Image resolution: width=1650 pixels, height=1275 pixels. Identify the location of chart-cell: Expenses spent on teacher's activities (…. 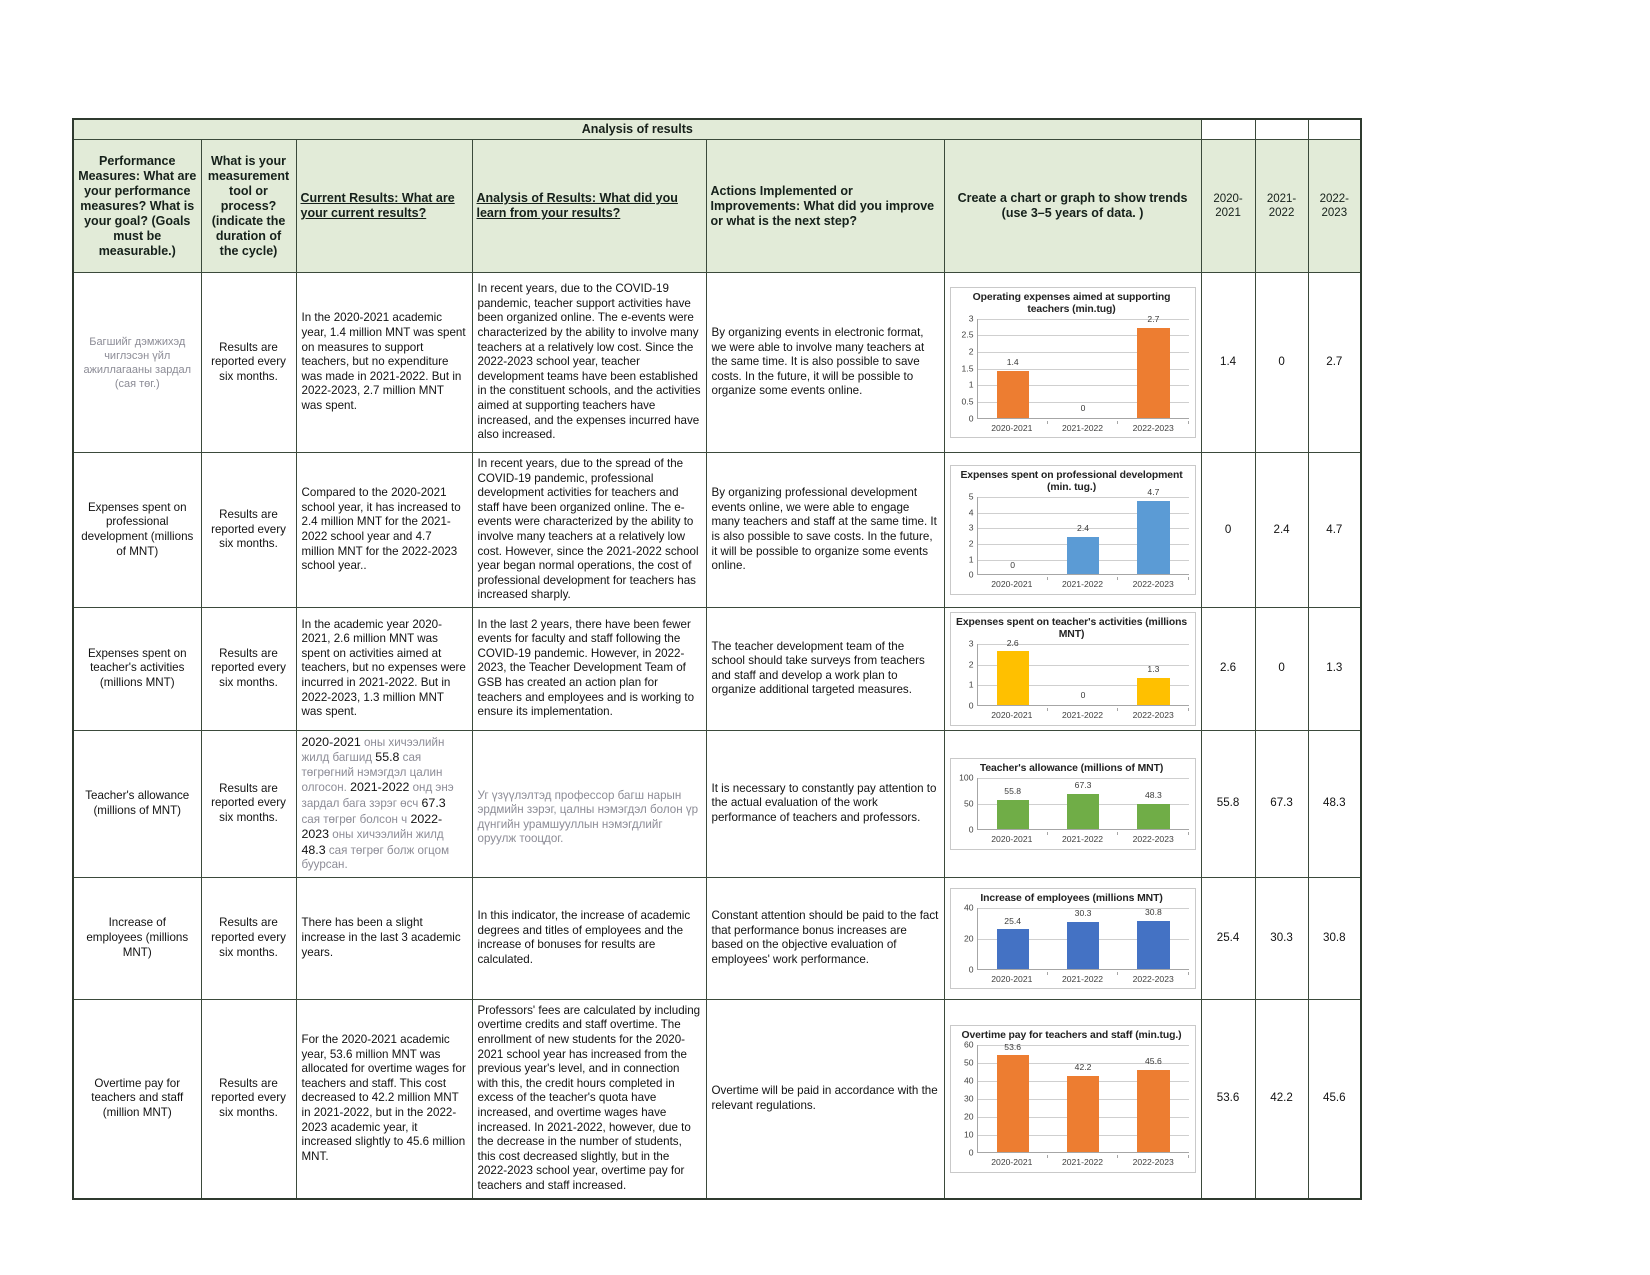
(1072, 668).